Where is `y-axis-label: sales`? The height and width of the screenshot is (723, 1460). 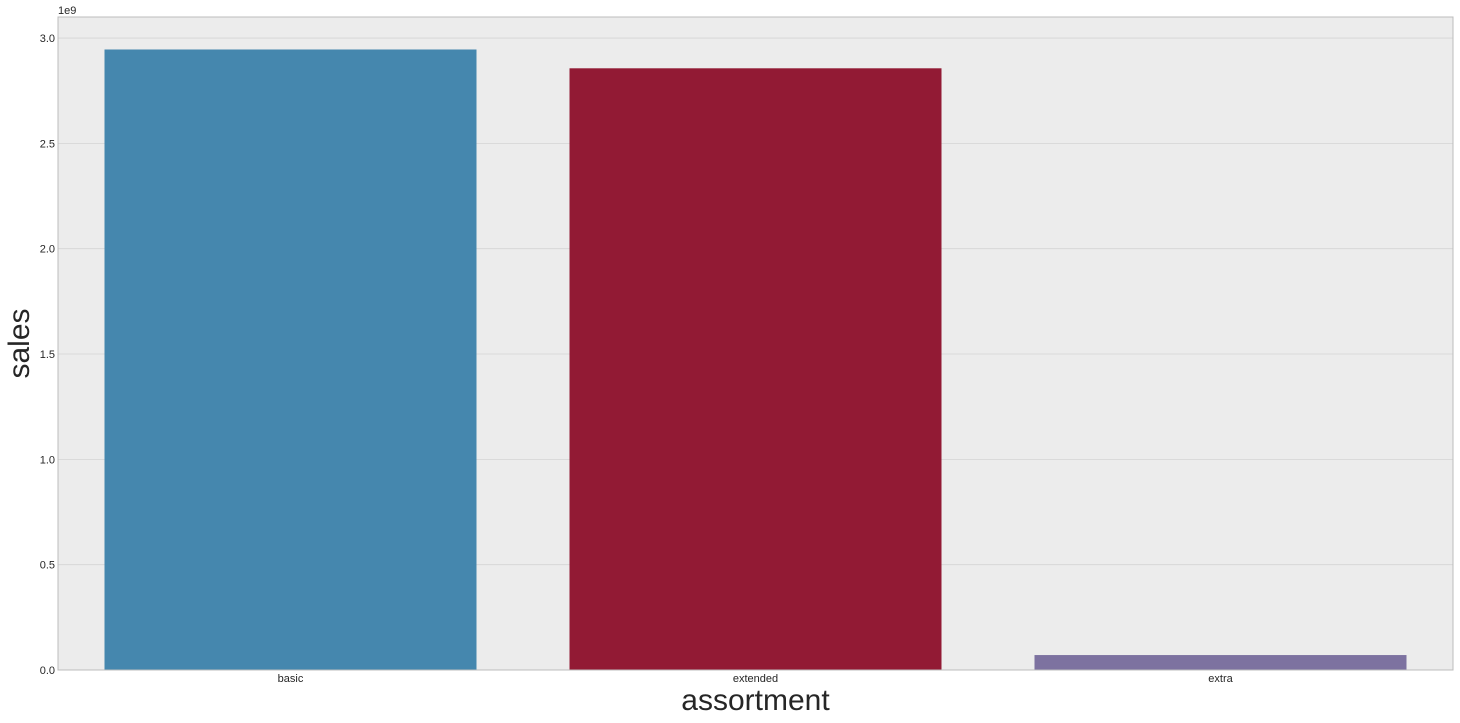
y-axis-label: sales is located at coordinates (19, 343).